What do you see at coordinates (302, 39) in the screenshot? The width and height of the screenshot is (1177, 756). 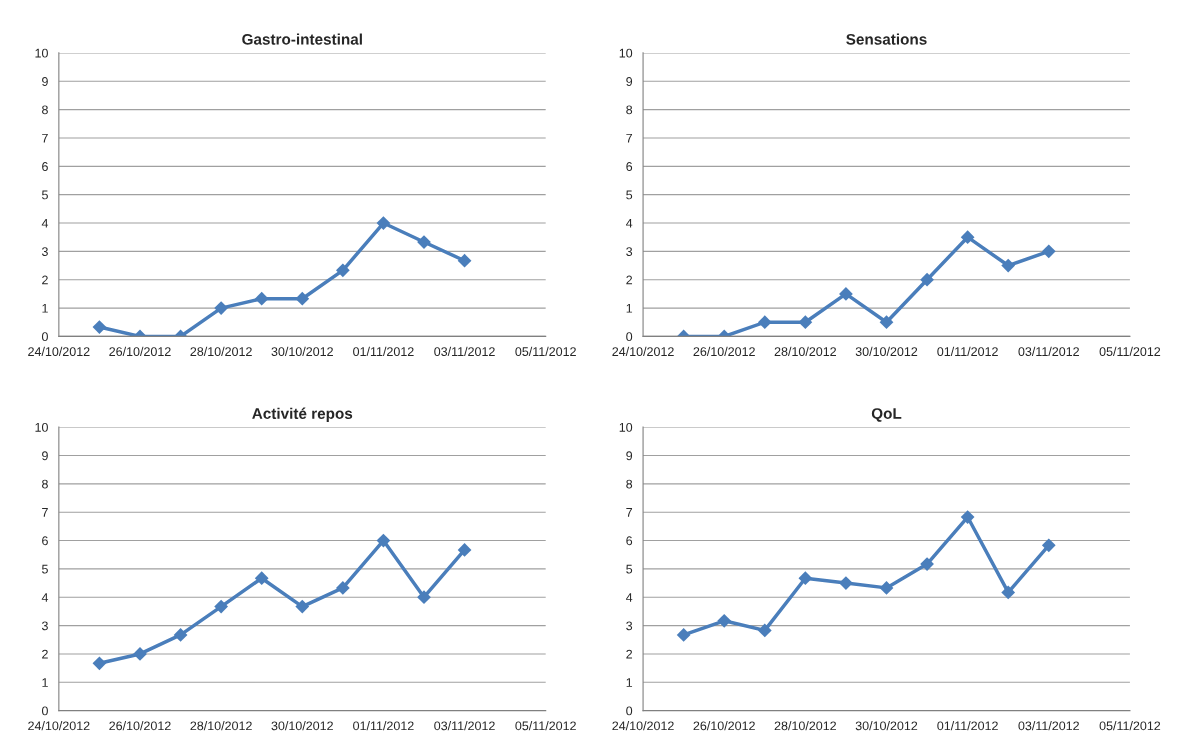 I see `chart-title: Gastro-intestinal` at bounding box center [302, 39].